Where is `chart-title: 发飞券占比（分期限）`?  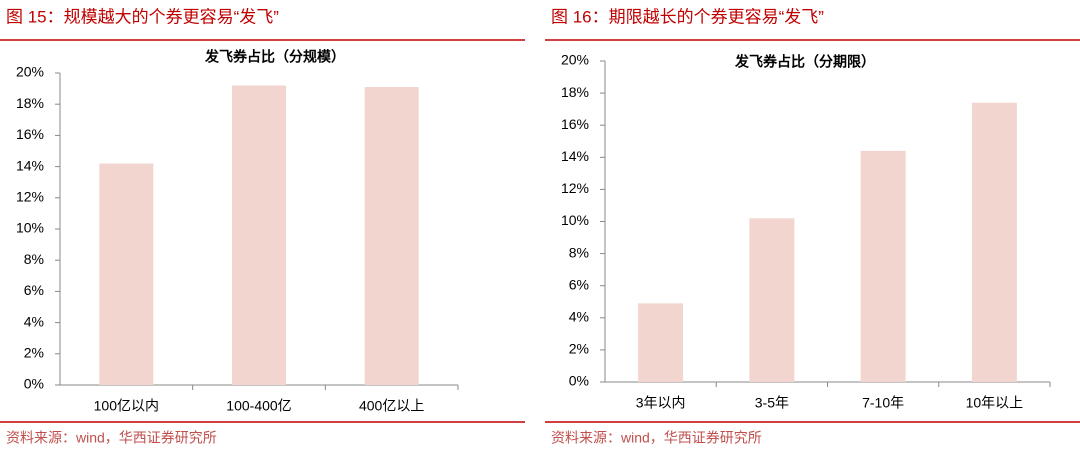 chart-title: 发飞券占比（分期限） is located at coordinates (804, 62).